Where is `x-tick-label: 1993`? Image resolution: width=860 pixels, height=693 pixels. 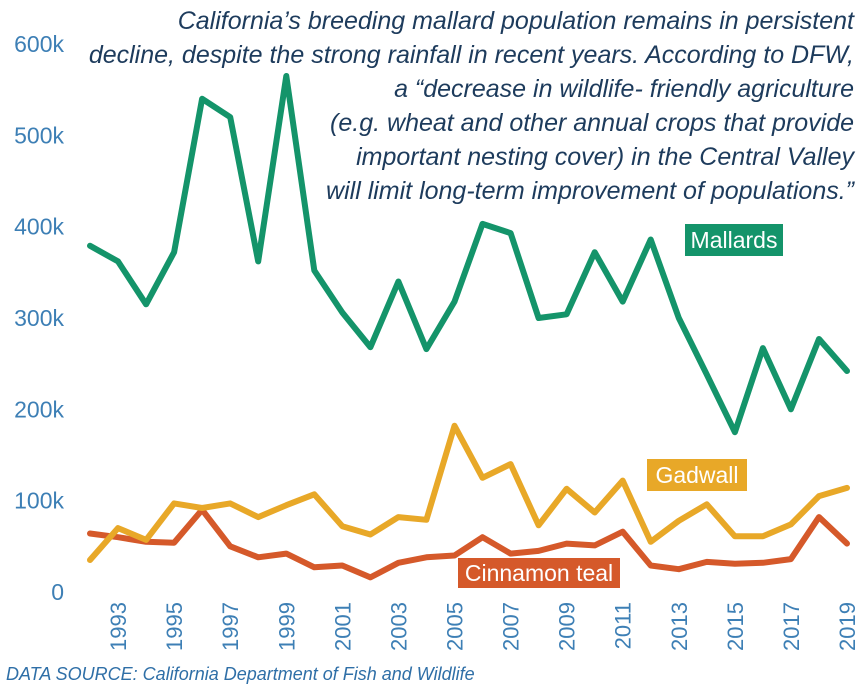 x-tick-label: 1993 is located at coordinates (118, 626).